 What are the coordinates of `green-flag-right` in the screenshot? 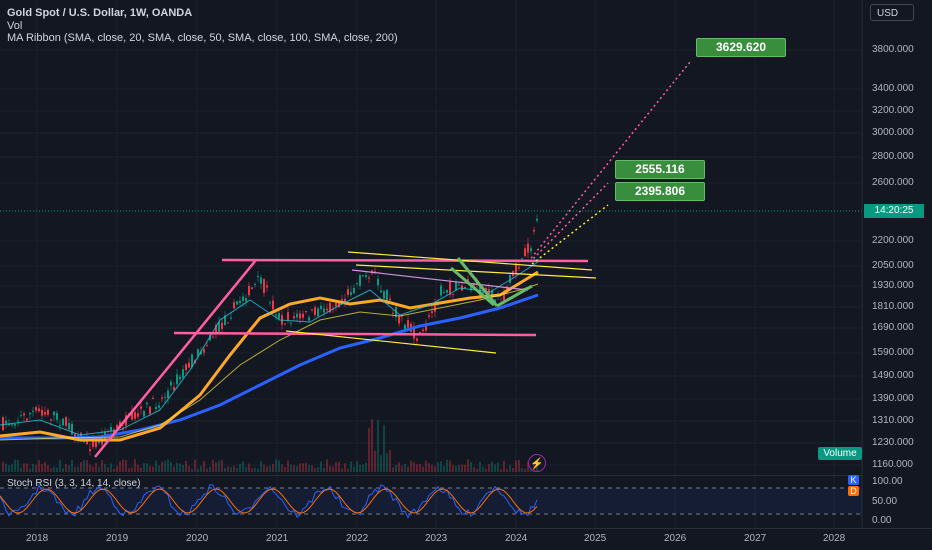 It's located at (514, 296).